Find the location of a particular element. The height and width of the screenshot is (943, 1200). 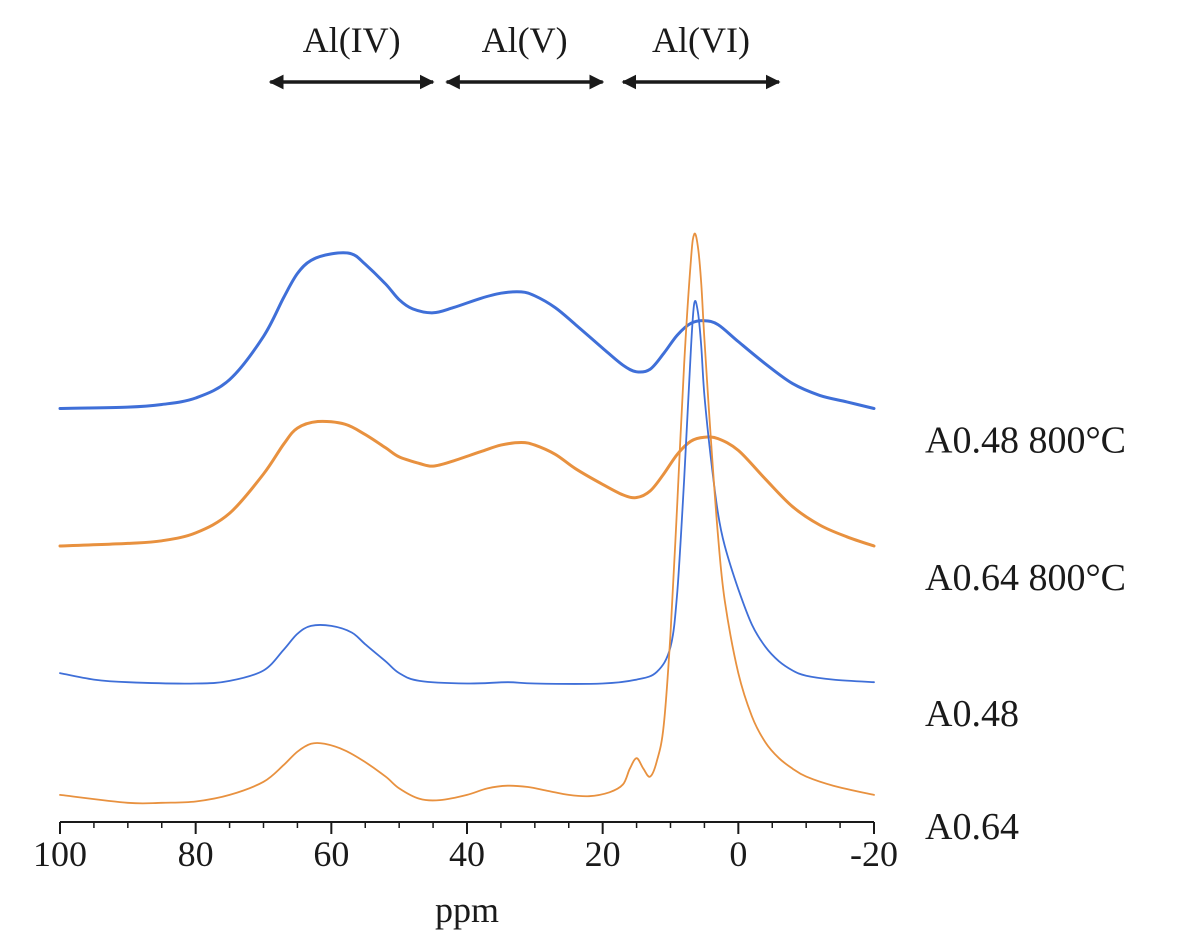

x-tick-label: 0 is located at coordinates (738, 854).